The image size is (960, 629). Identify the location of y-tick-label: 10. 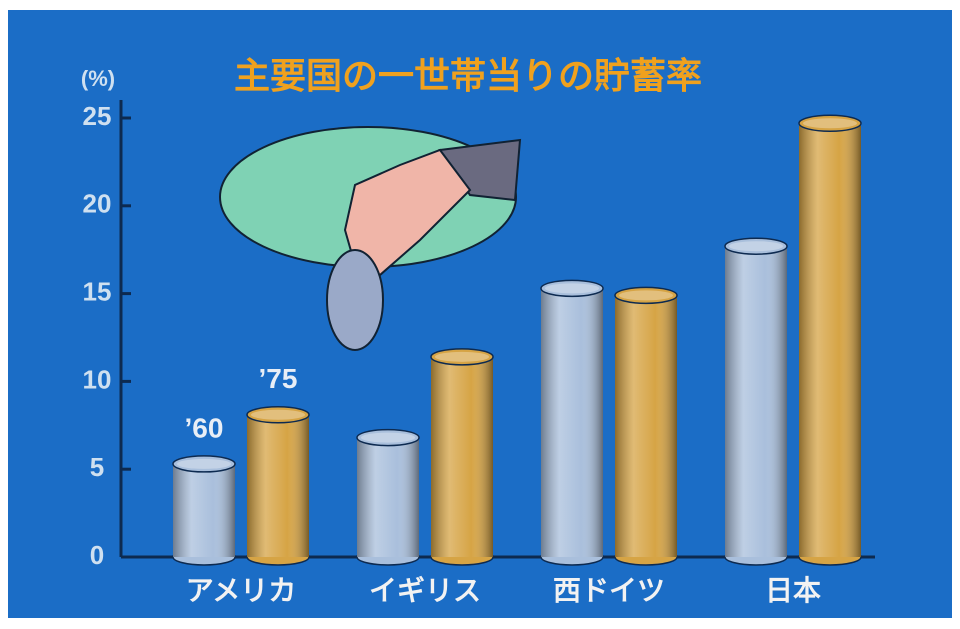
(97, 379).